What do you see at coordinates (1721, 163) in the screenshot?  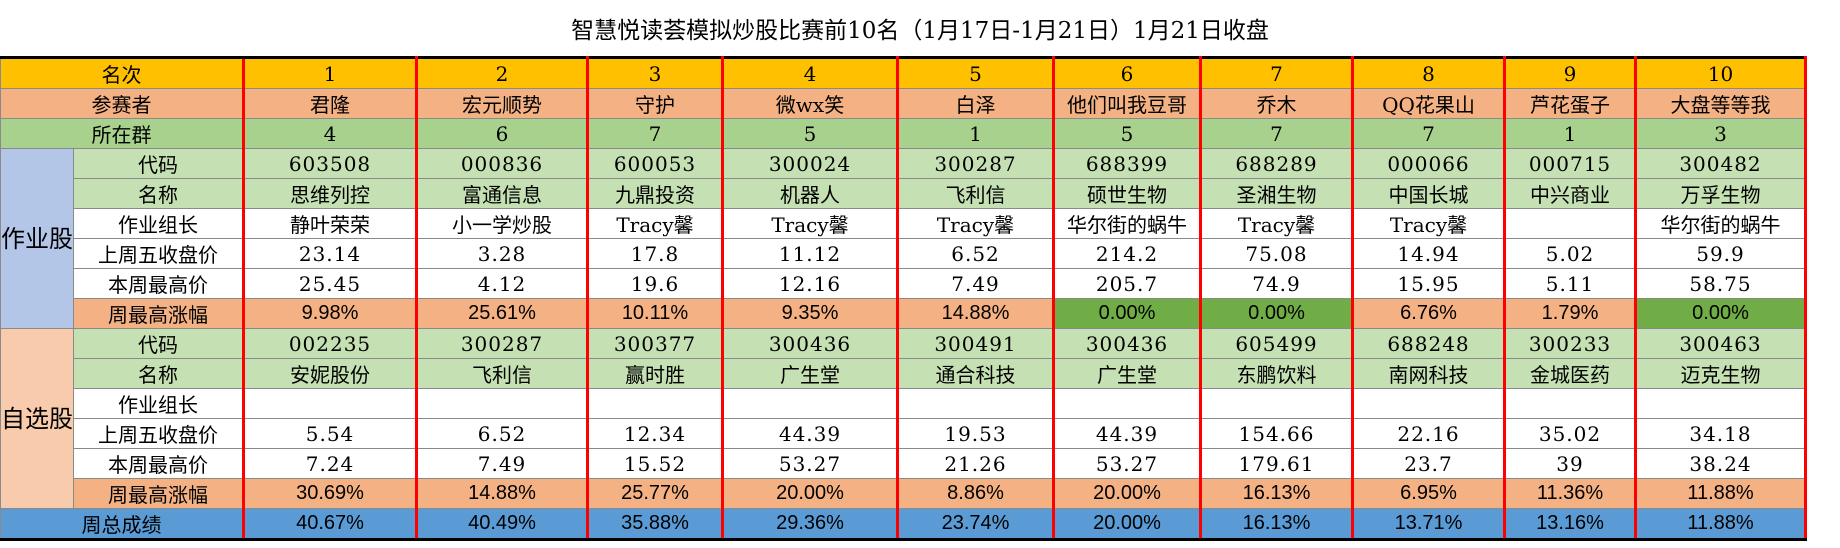 I see `code-cell: 300482` at bounding box center [1721, 163].